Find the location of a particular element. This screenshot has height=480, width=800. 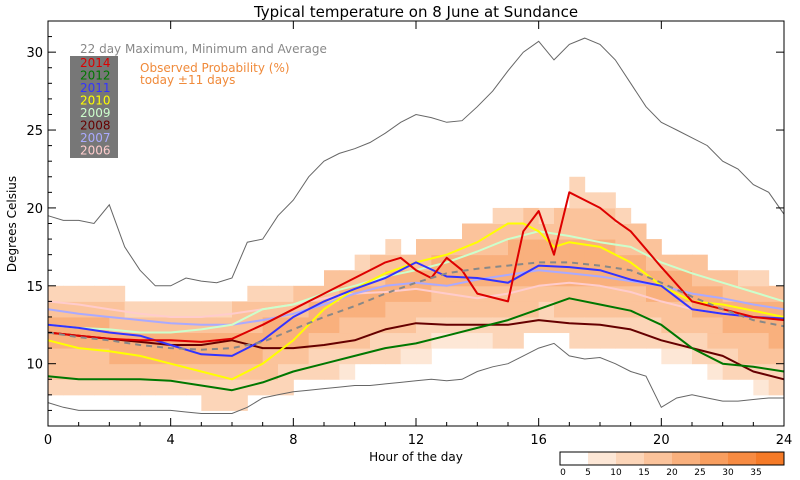

colorbar-tick-label: 0 is located at coordinates (563, 473).